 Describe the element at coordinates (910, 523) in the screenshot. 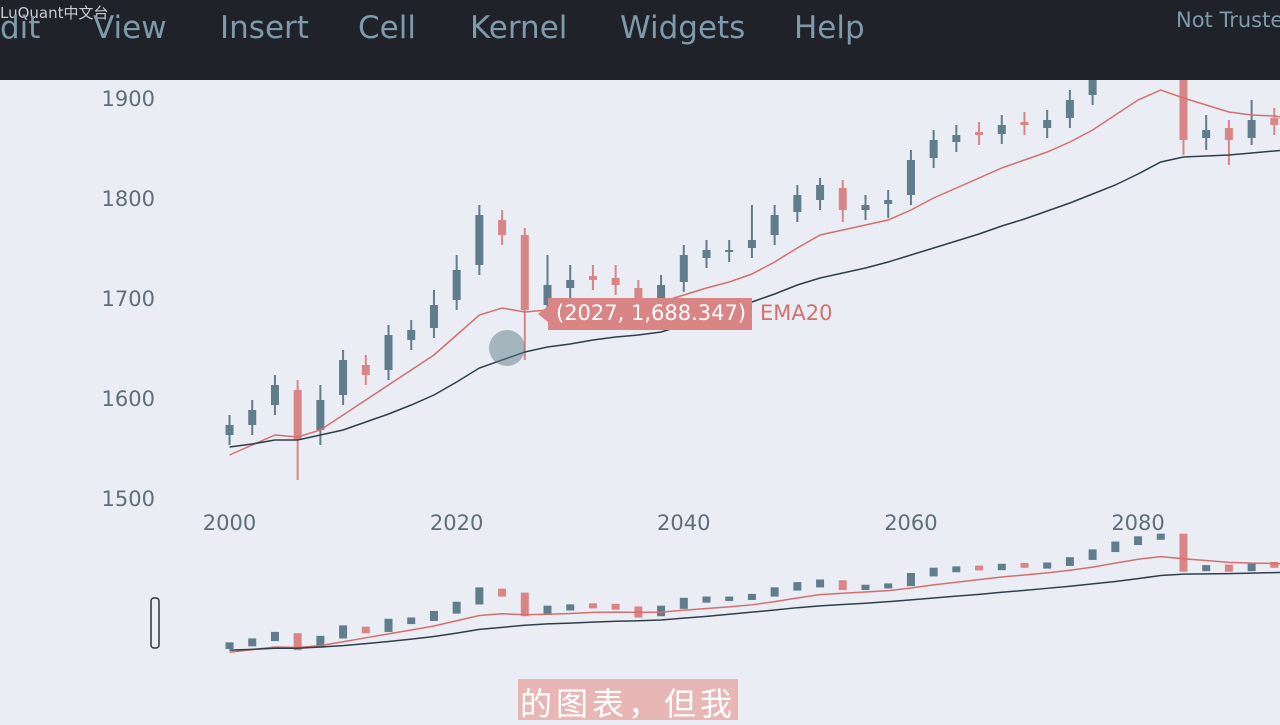

I see `x-tick-label: 2060` at that location.